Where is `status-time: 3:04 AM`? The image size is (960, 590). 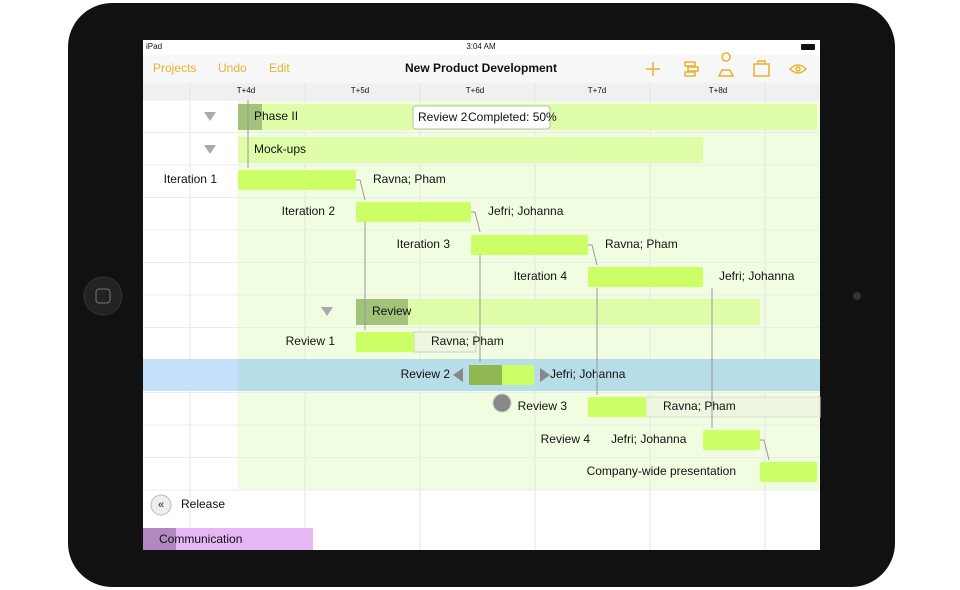
status-time: 3:04 AM is located at coordinates (481, 46).